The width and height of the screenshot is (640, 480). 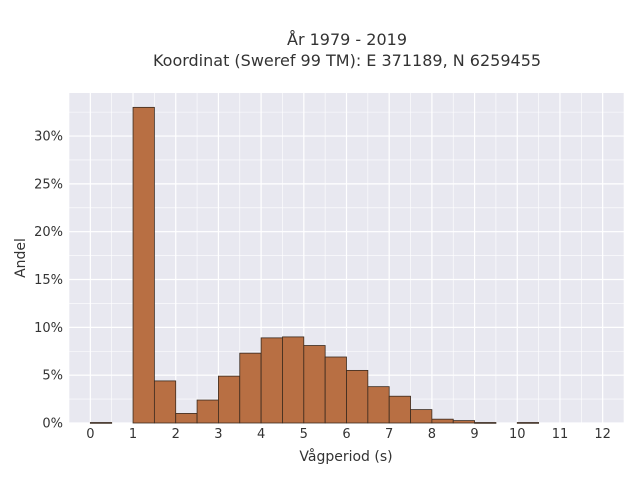 I want to click on y-axis-label: Andel, so click(x=21, y=258).